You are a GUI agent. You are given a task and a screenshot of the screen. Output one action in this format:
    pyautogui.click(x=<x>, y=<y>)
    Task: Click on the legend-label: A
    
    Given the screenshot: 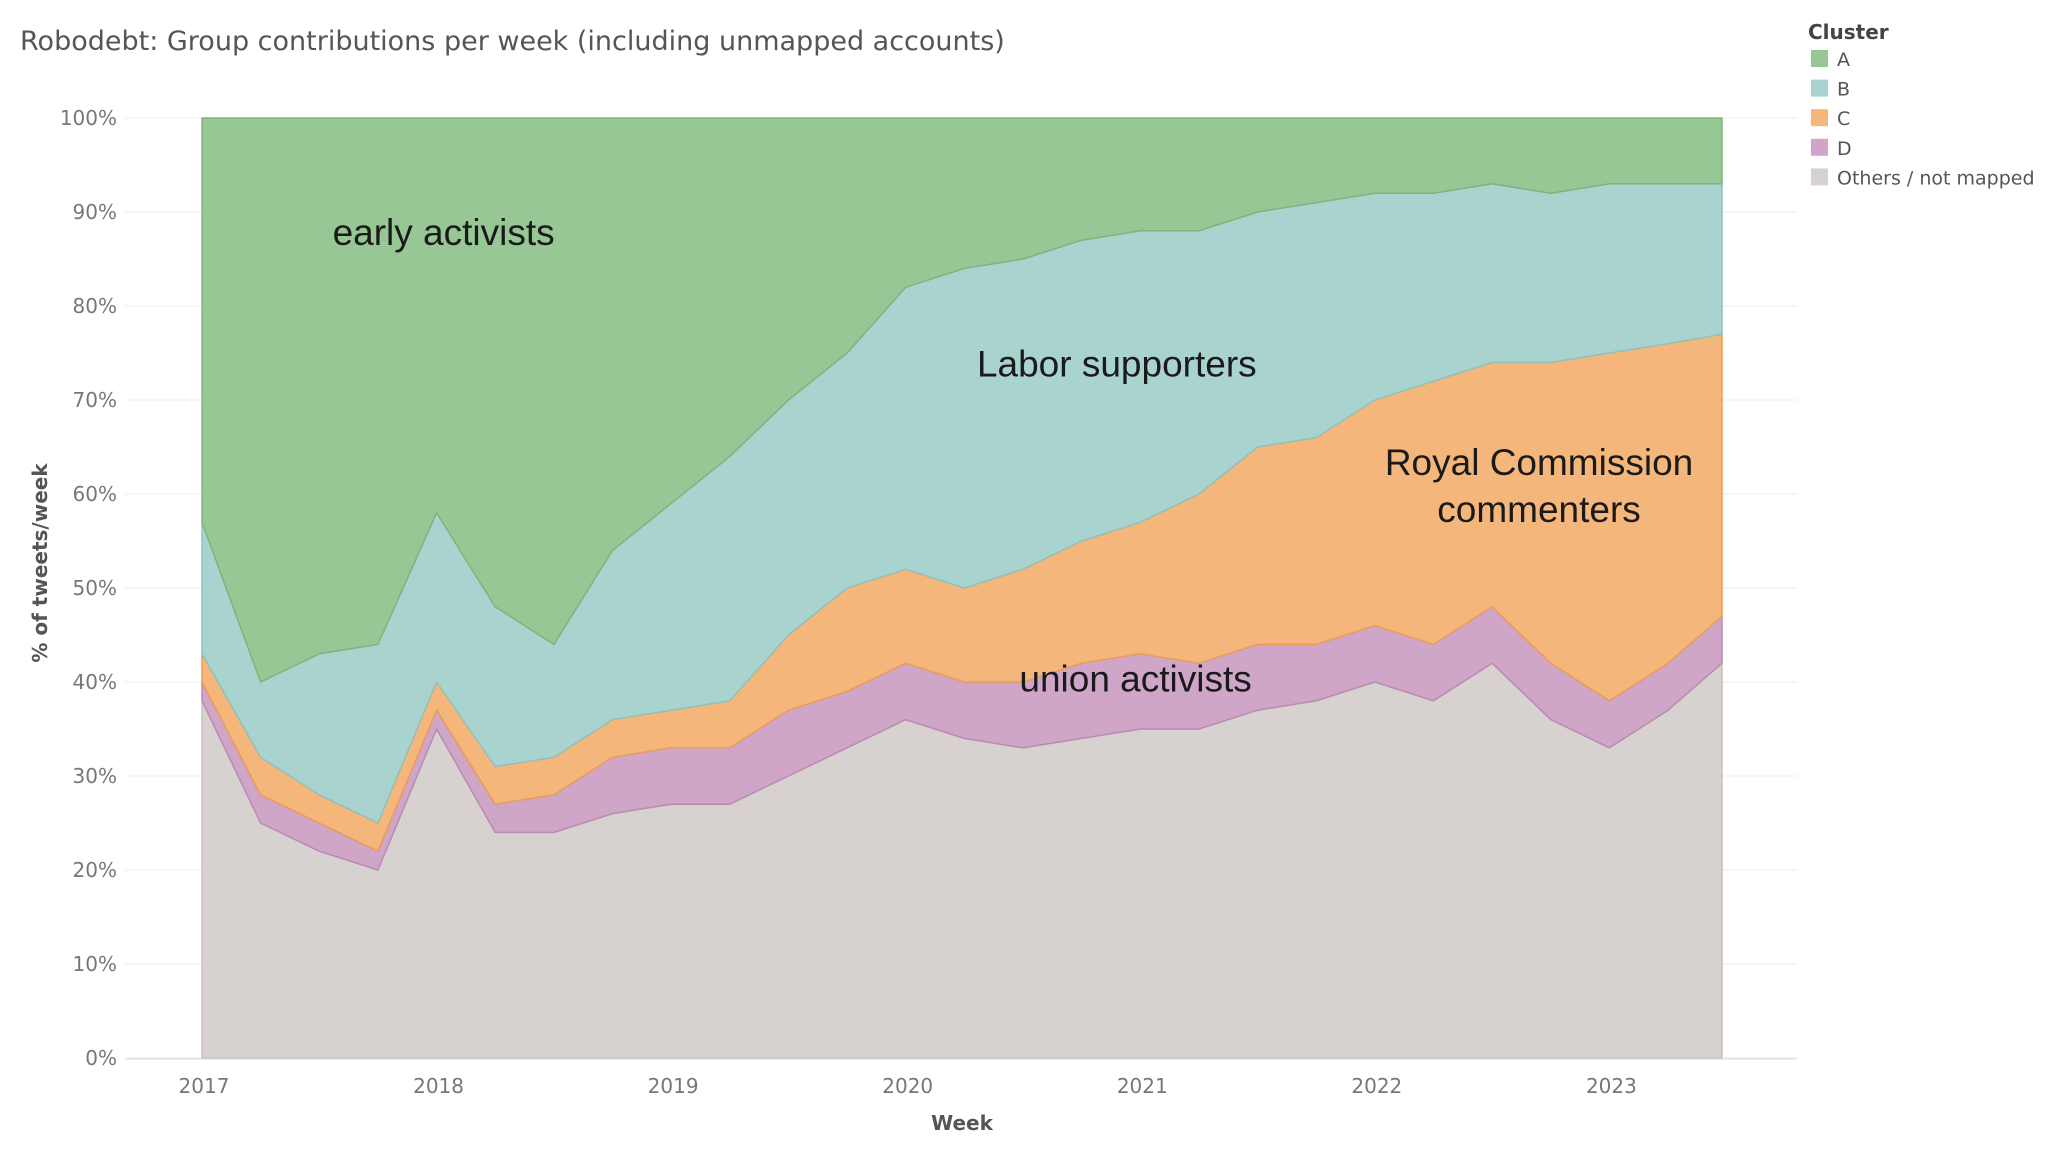 What is the action you would take?
    pyautogui.click(x=1843, y=60)
    